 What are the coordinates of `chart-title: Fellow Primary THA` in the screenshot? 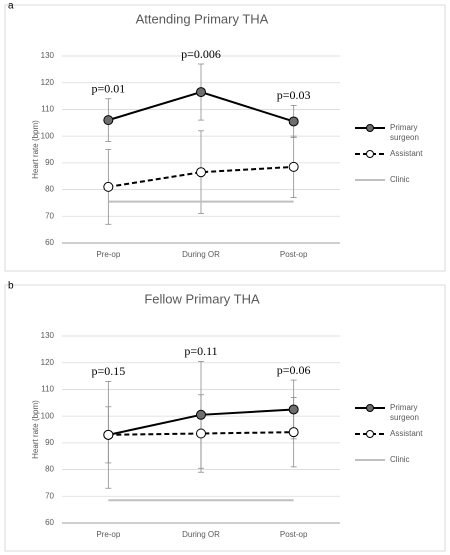 It's located at (202, 298).